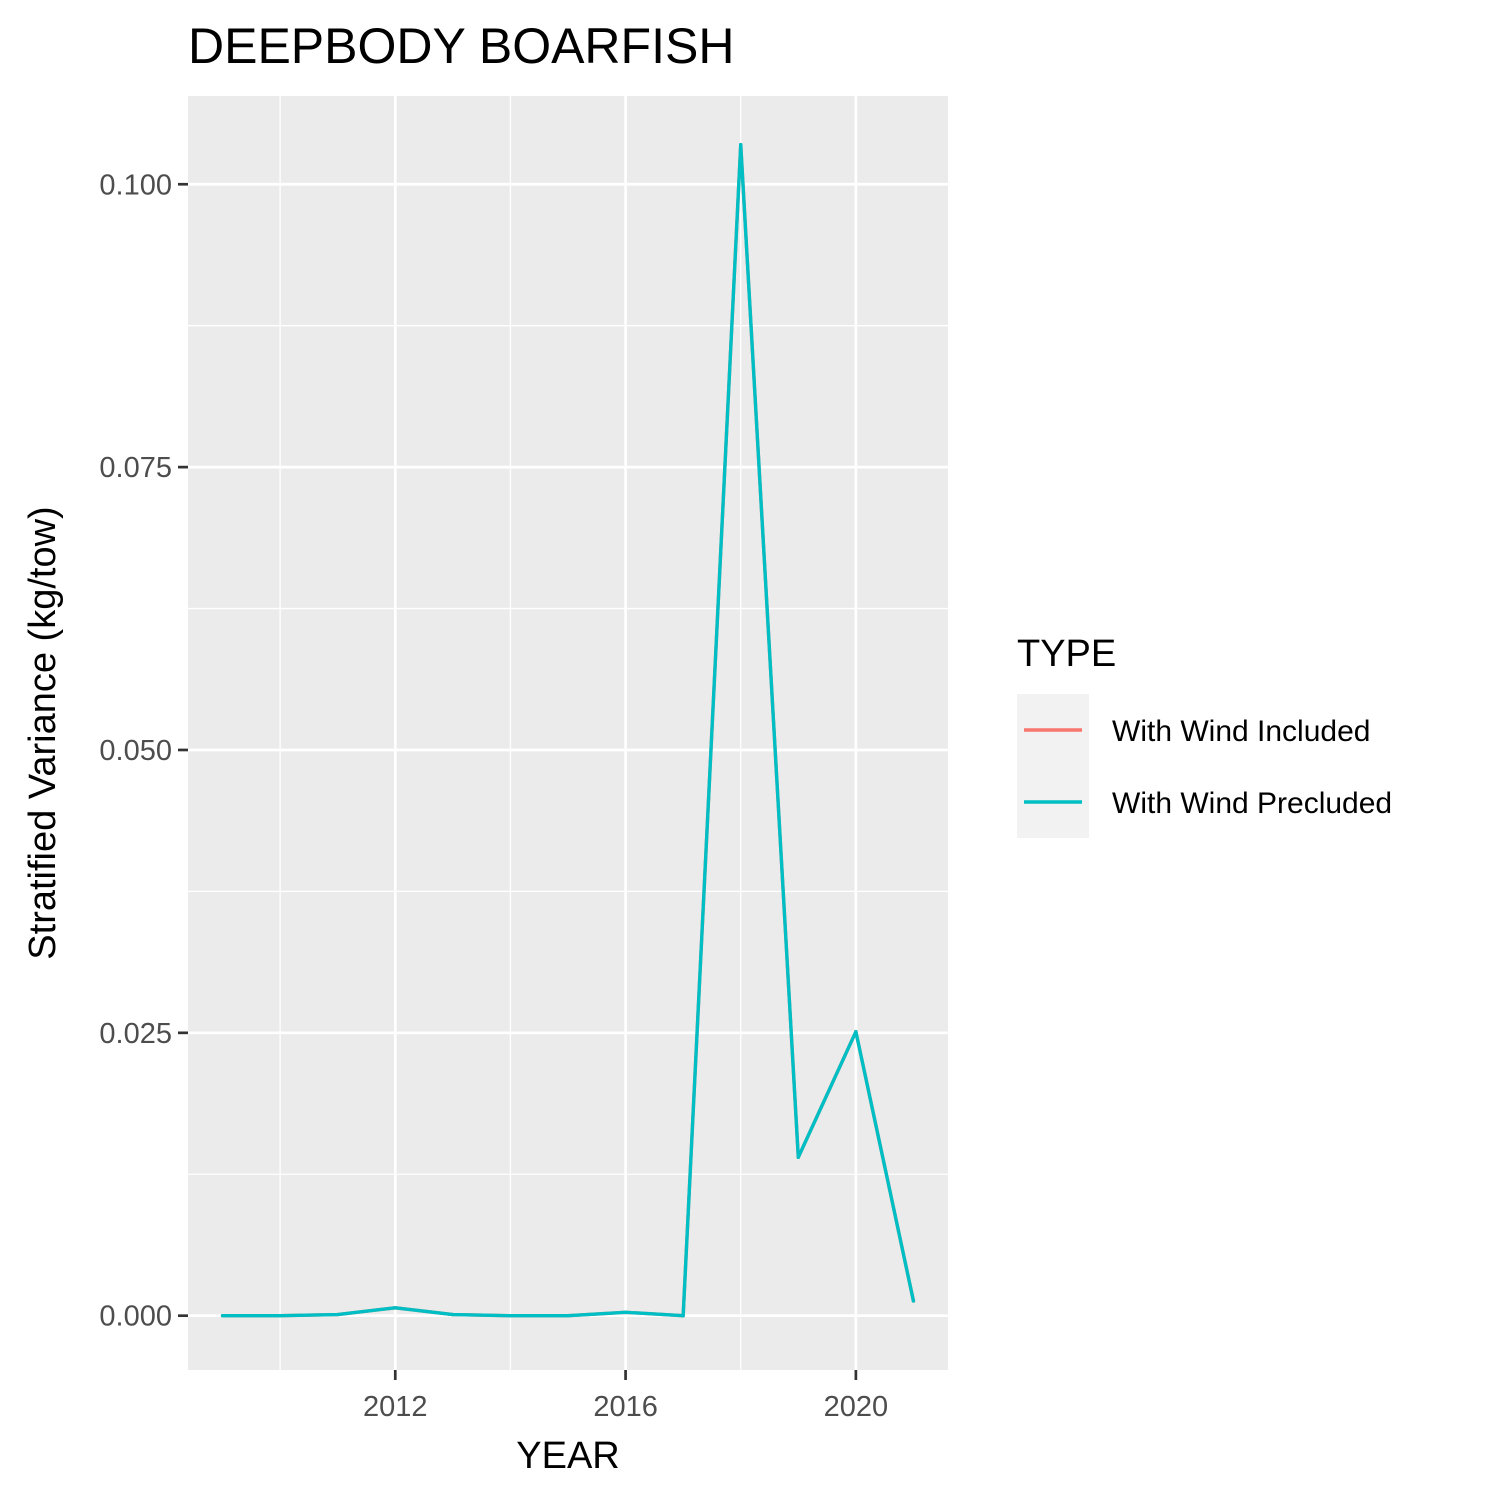  What do you see at coordinates (461, 46) in the screenshot?
I see `chart-title: DEEPBODY BOARFISH` at bounding box center [461, 46].